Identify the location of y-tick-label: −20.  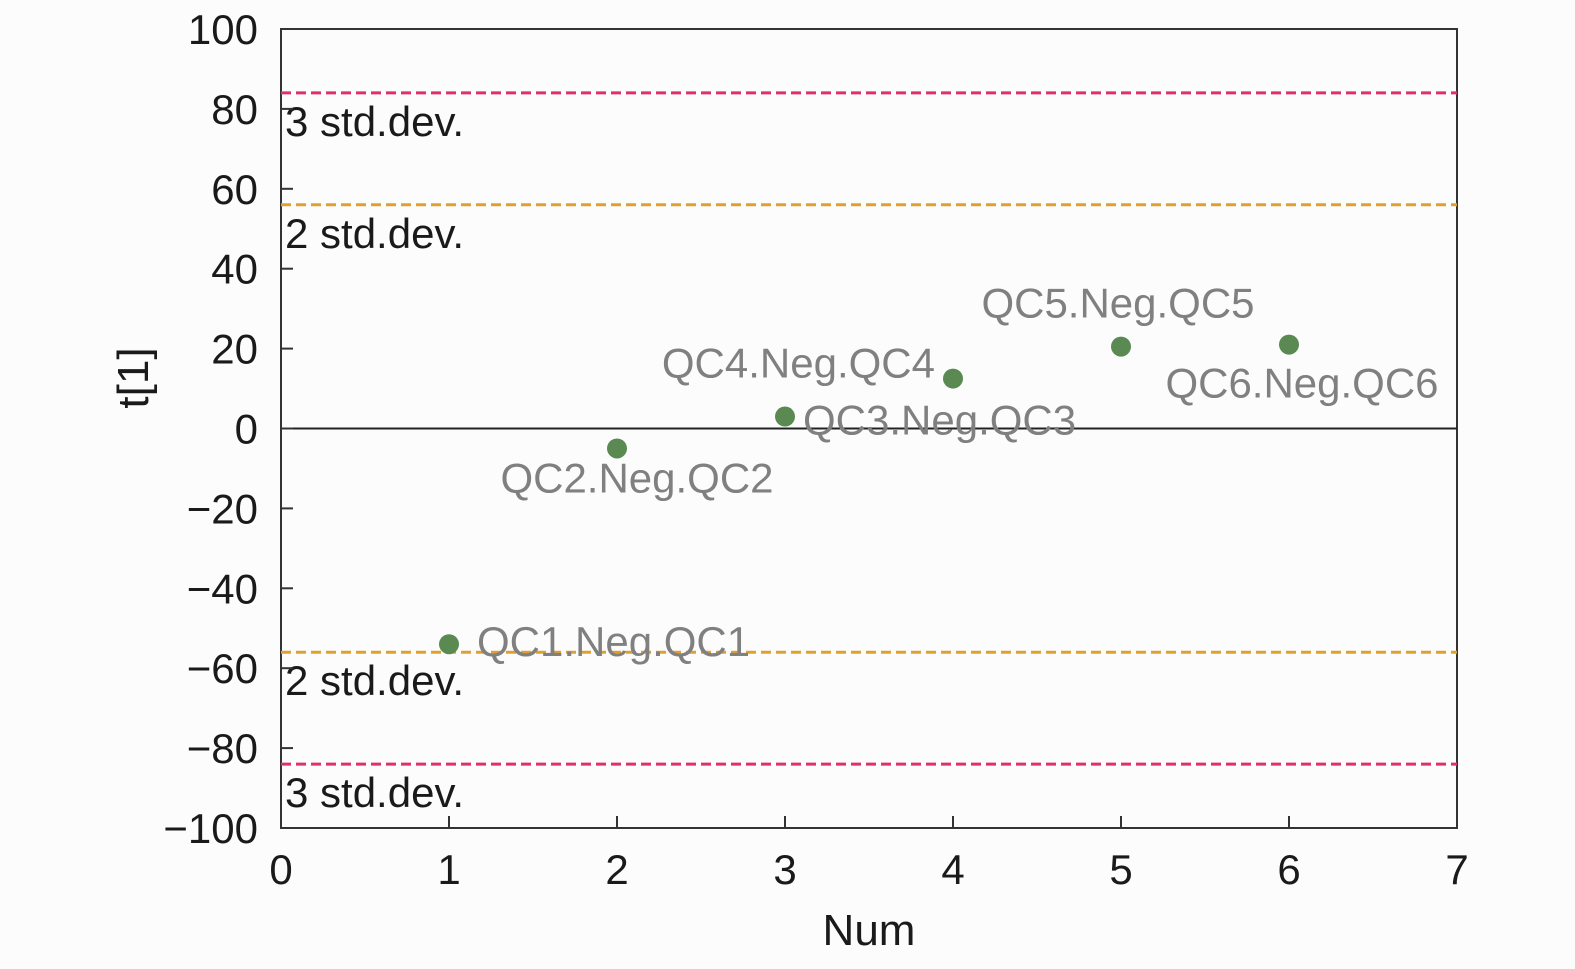
(222, 508).